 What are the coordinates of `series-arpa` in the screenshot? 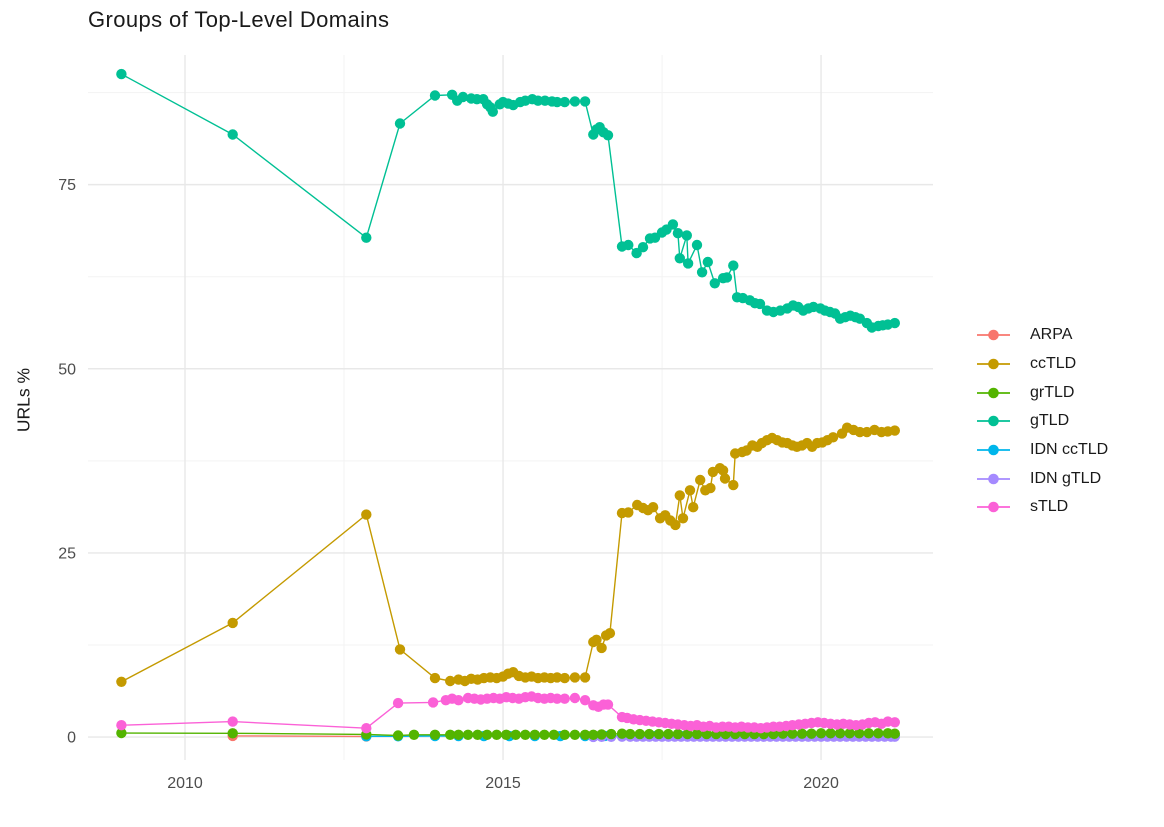 It's located at (299, 736).